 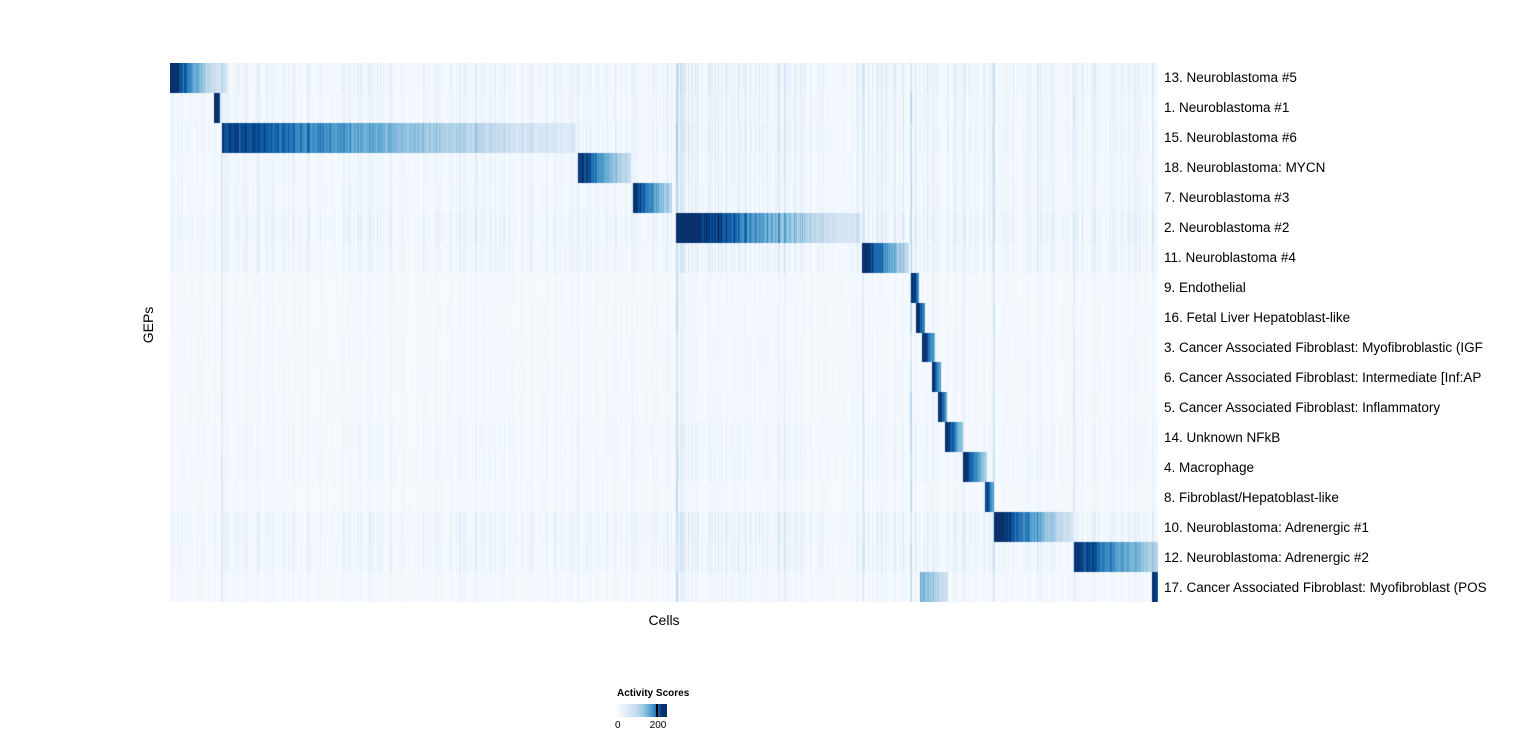 What do you see at coordinates (1205, 288) in the screenshot?
I see `row-label: 9. Endothelial` at bounding box center [1205, 288].